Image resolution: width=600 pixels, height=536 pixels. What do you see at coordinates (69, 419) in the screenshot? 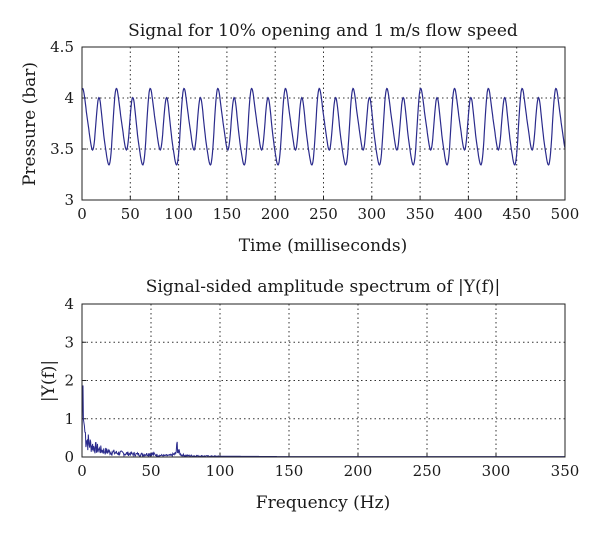
I see `y-tick-label: 1` at bounding box center [69, 419].